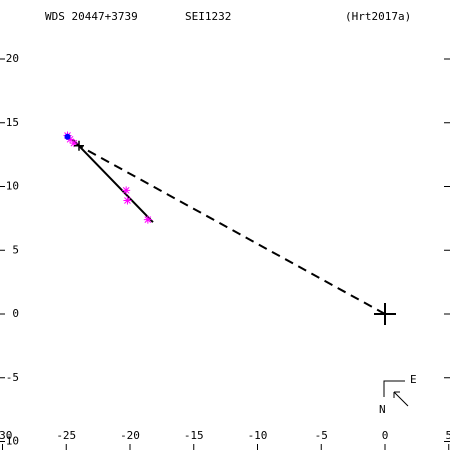 The width and height of the screenshot is (450, 450). Describe the element at coordinates (79, 145) in the screenshot. I see `predicted-position` at that location.